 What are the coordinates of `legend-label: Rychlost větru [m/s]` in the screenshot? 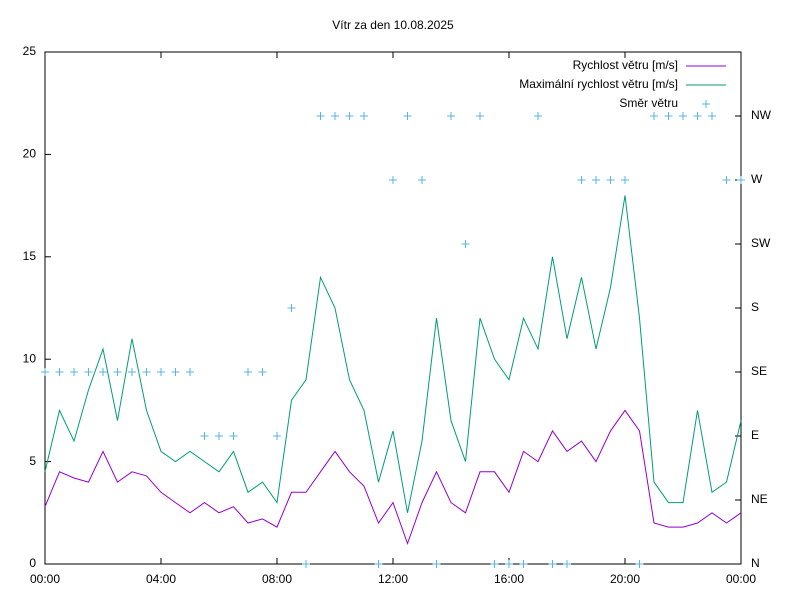 It's located at (625, 65).